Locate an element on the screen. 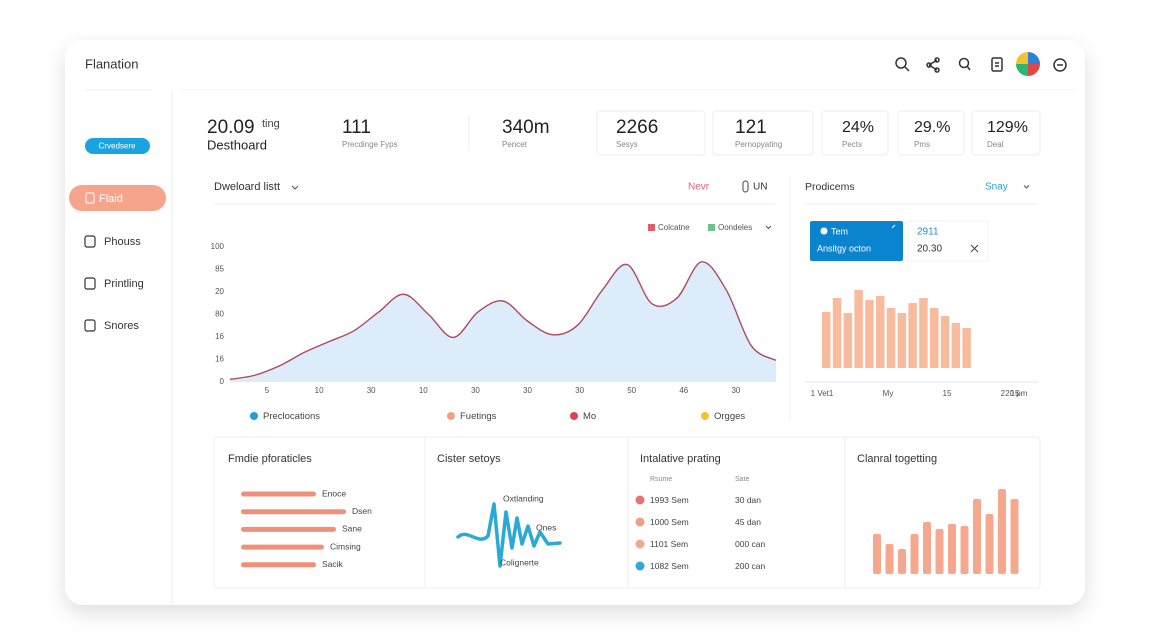 The image size is (1152, 640). nav-item: Printling is located at coordinates (124, 284).